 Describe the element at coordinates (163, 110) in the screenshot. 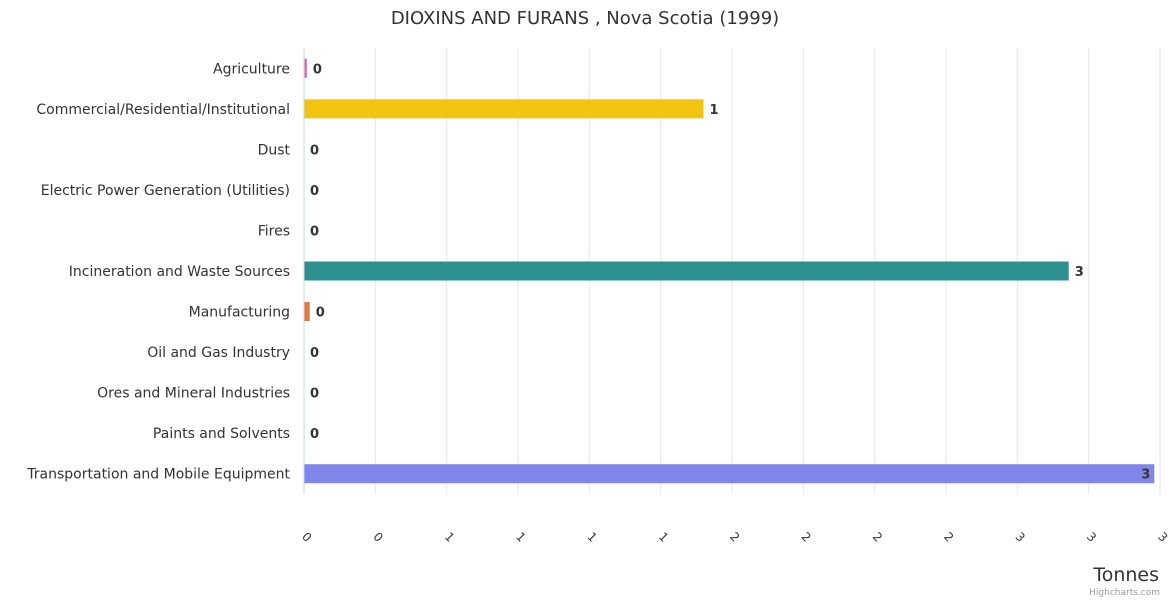

I see `category-label: Commercial/Residential/Institutional` at that location.